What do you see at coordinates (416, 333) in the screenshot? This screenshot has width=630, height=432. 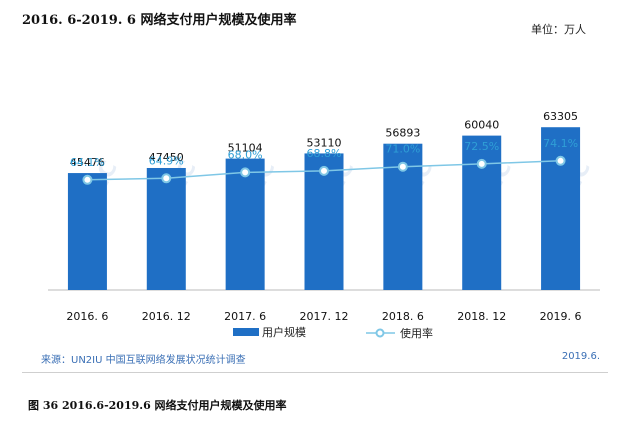 I see `legend-line-label: 使用率` at bounding box center [416, 333].